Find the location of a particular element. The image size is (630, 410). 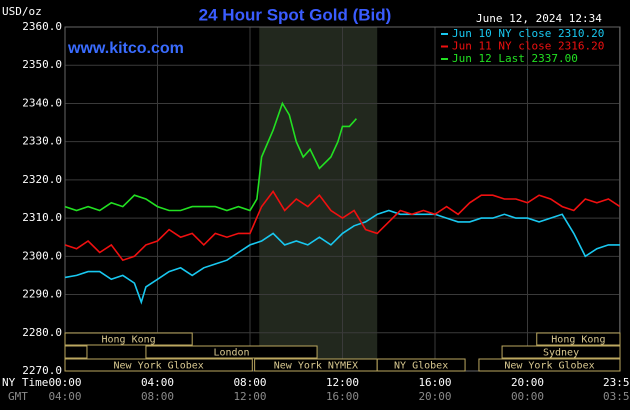

legend-label: Jun 11 NY close 2316.20 is located at coordinates (528, 46).